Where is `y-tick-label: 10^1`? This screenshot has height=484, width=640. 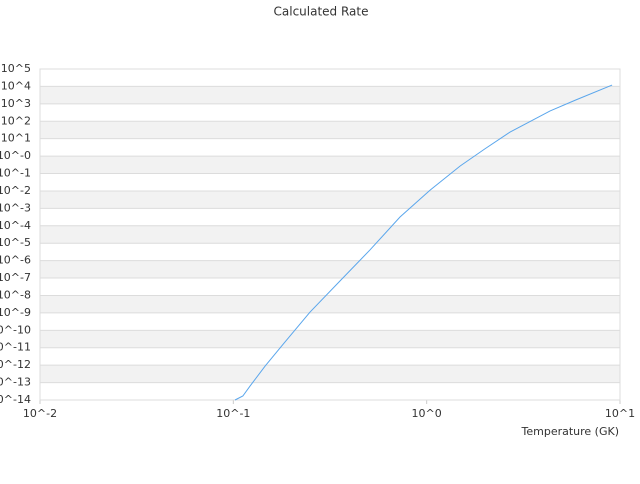
y-tick-label: 10^1 is located at coordinates (16, 138).